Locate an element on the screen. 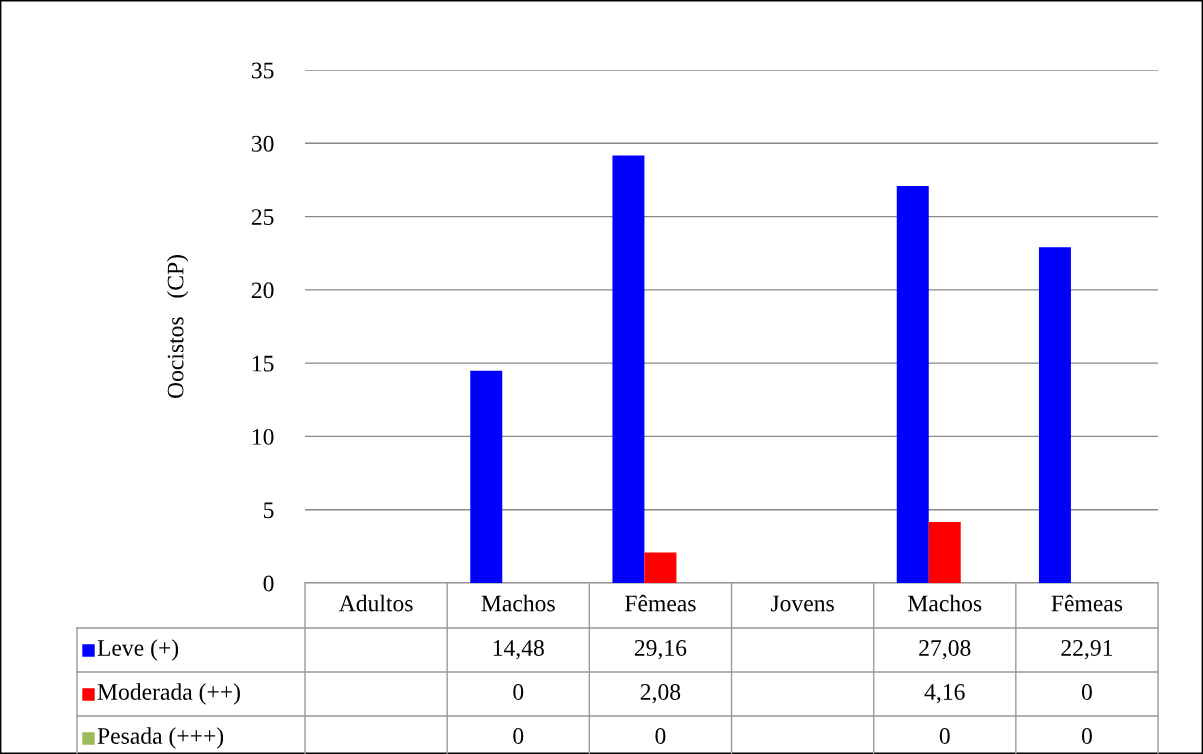 This screenshot has height=754, width=1203. y-tick-label: 15 is located at coordinates (263, 363).